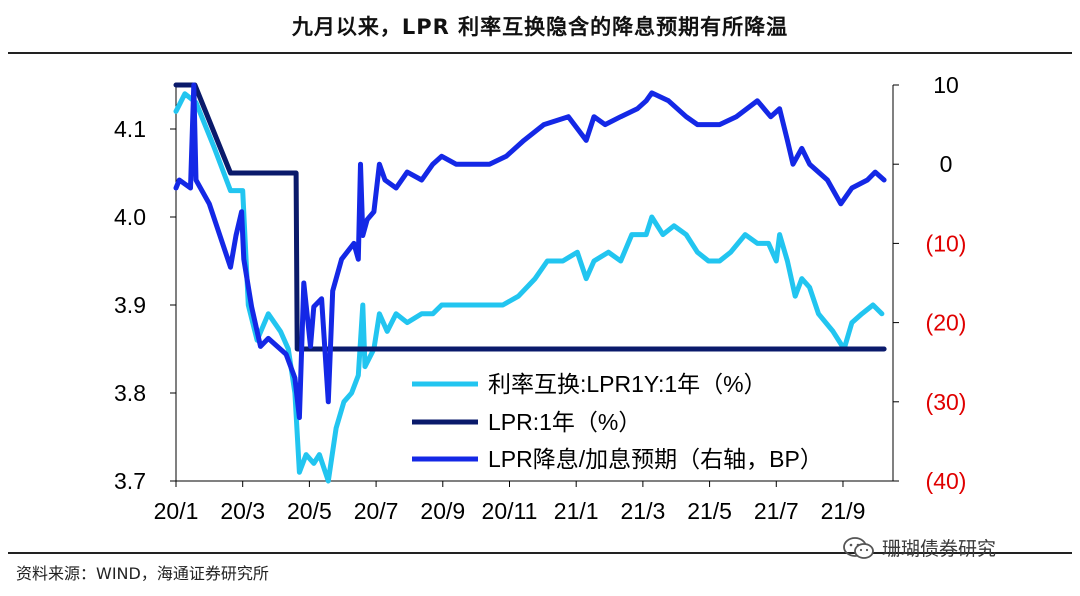 The height and width of the screenshot is (596, 1080). I want to click on x-axis-tick-label: 21/1, so click(576, 511).